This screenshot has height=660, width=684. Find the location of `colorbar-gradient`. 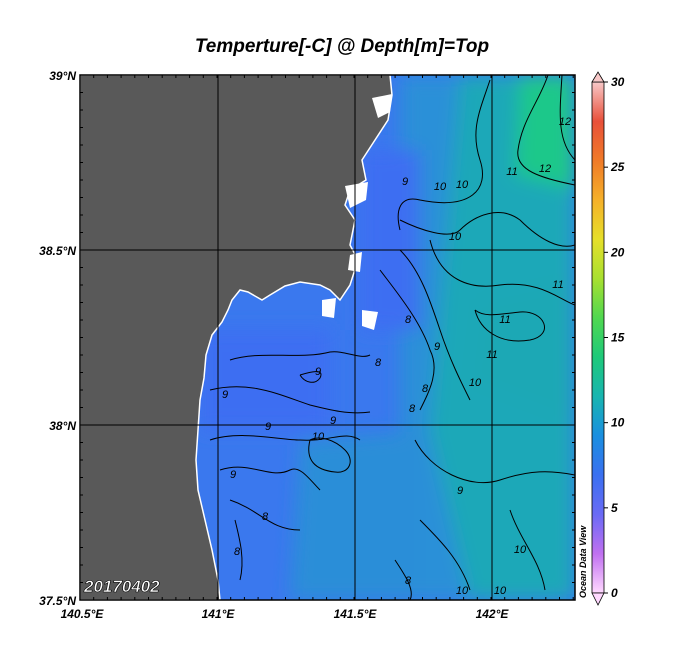

colorbar-gradient is located at coordinates (598, 337).